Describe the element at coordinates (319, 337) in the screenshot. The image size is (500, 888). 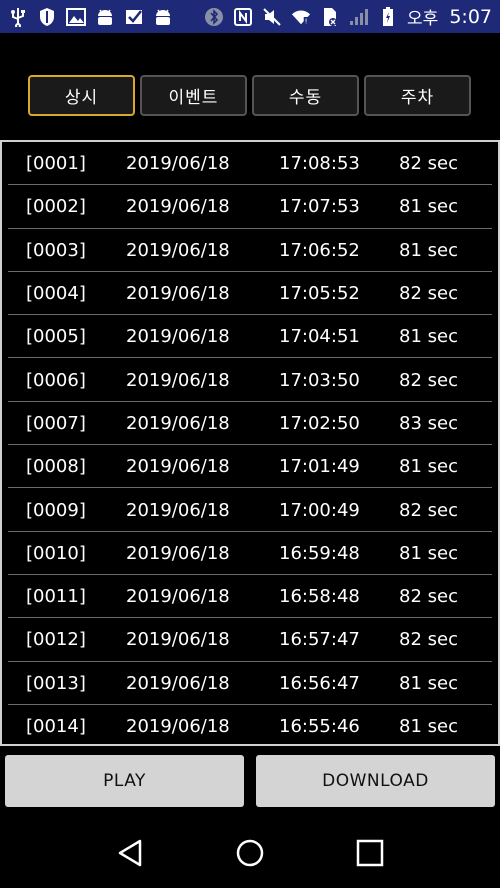
I see `record-time: 17:04:51` at that location.